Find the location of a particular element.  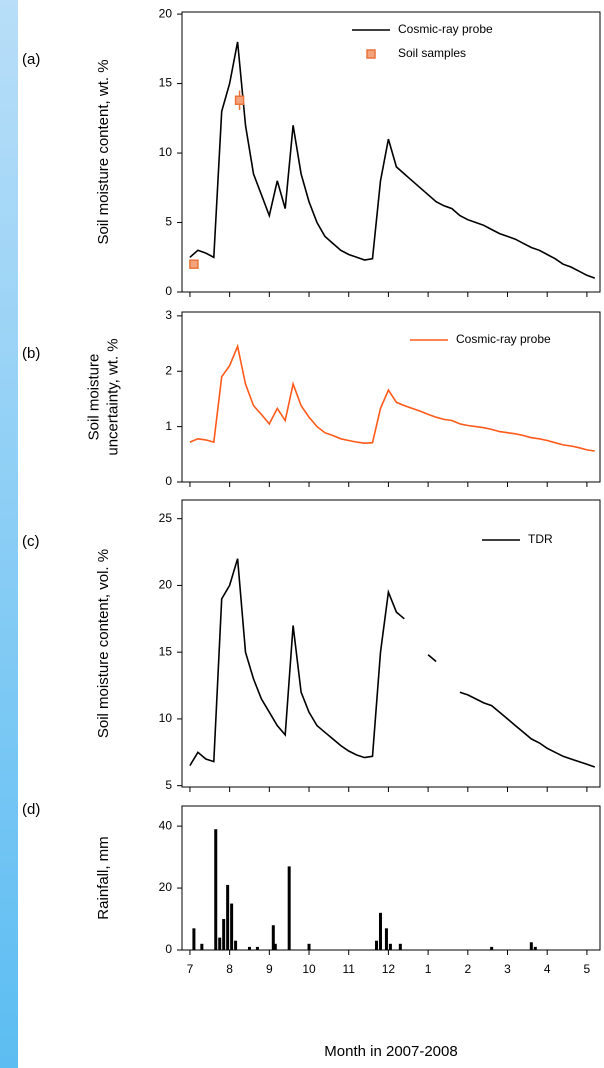

legend-label: TDR is located at coordinates (540, 539).